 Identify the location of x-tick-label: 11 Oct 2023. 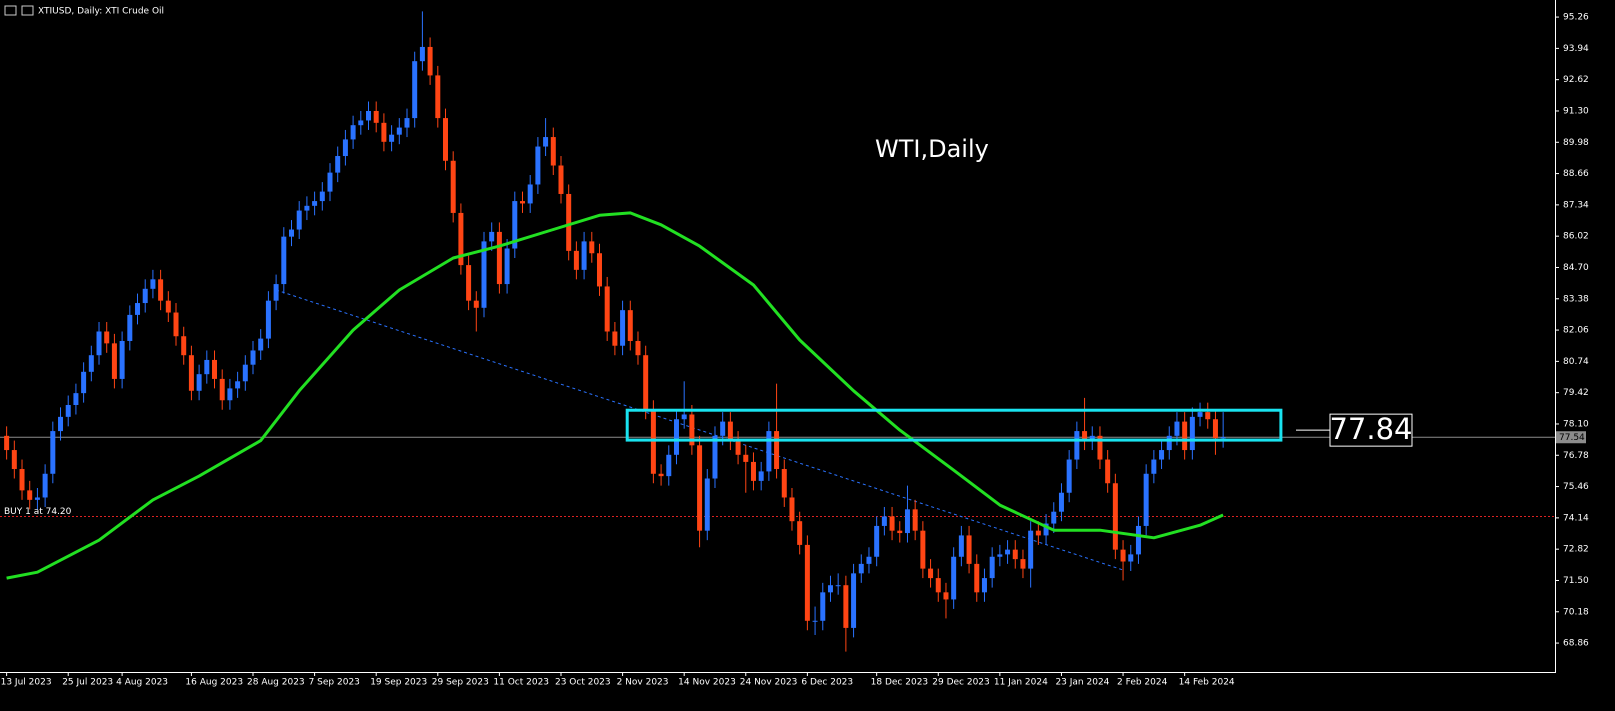
(521, 683).